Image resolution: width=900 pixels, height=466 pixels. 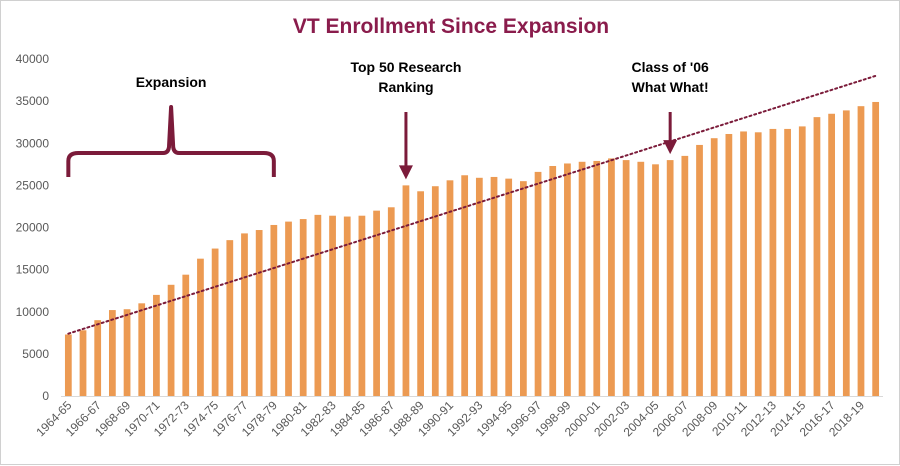 What do you see at coordinates (171, 141) in the screenshot?
I see `expansion-brace` at bounding box center [171, 141].